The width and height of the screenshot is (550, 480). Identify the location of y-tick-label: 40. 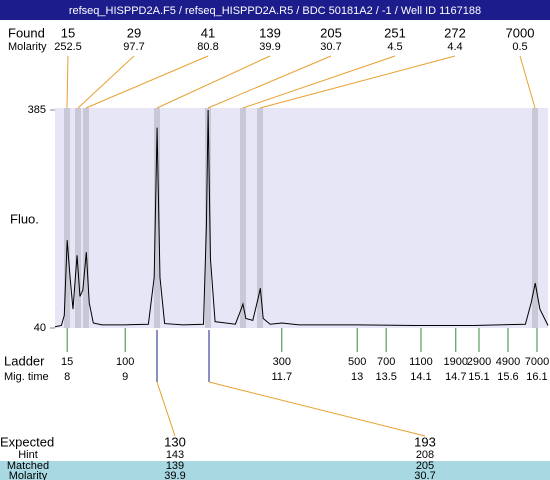
(40, 328).